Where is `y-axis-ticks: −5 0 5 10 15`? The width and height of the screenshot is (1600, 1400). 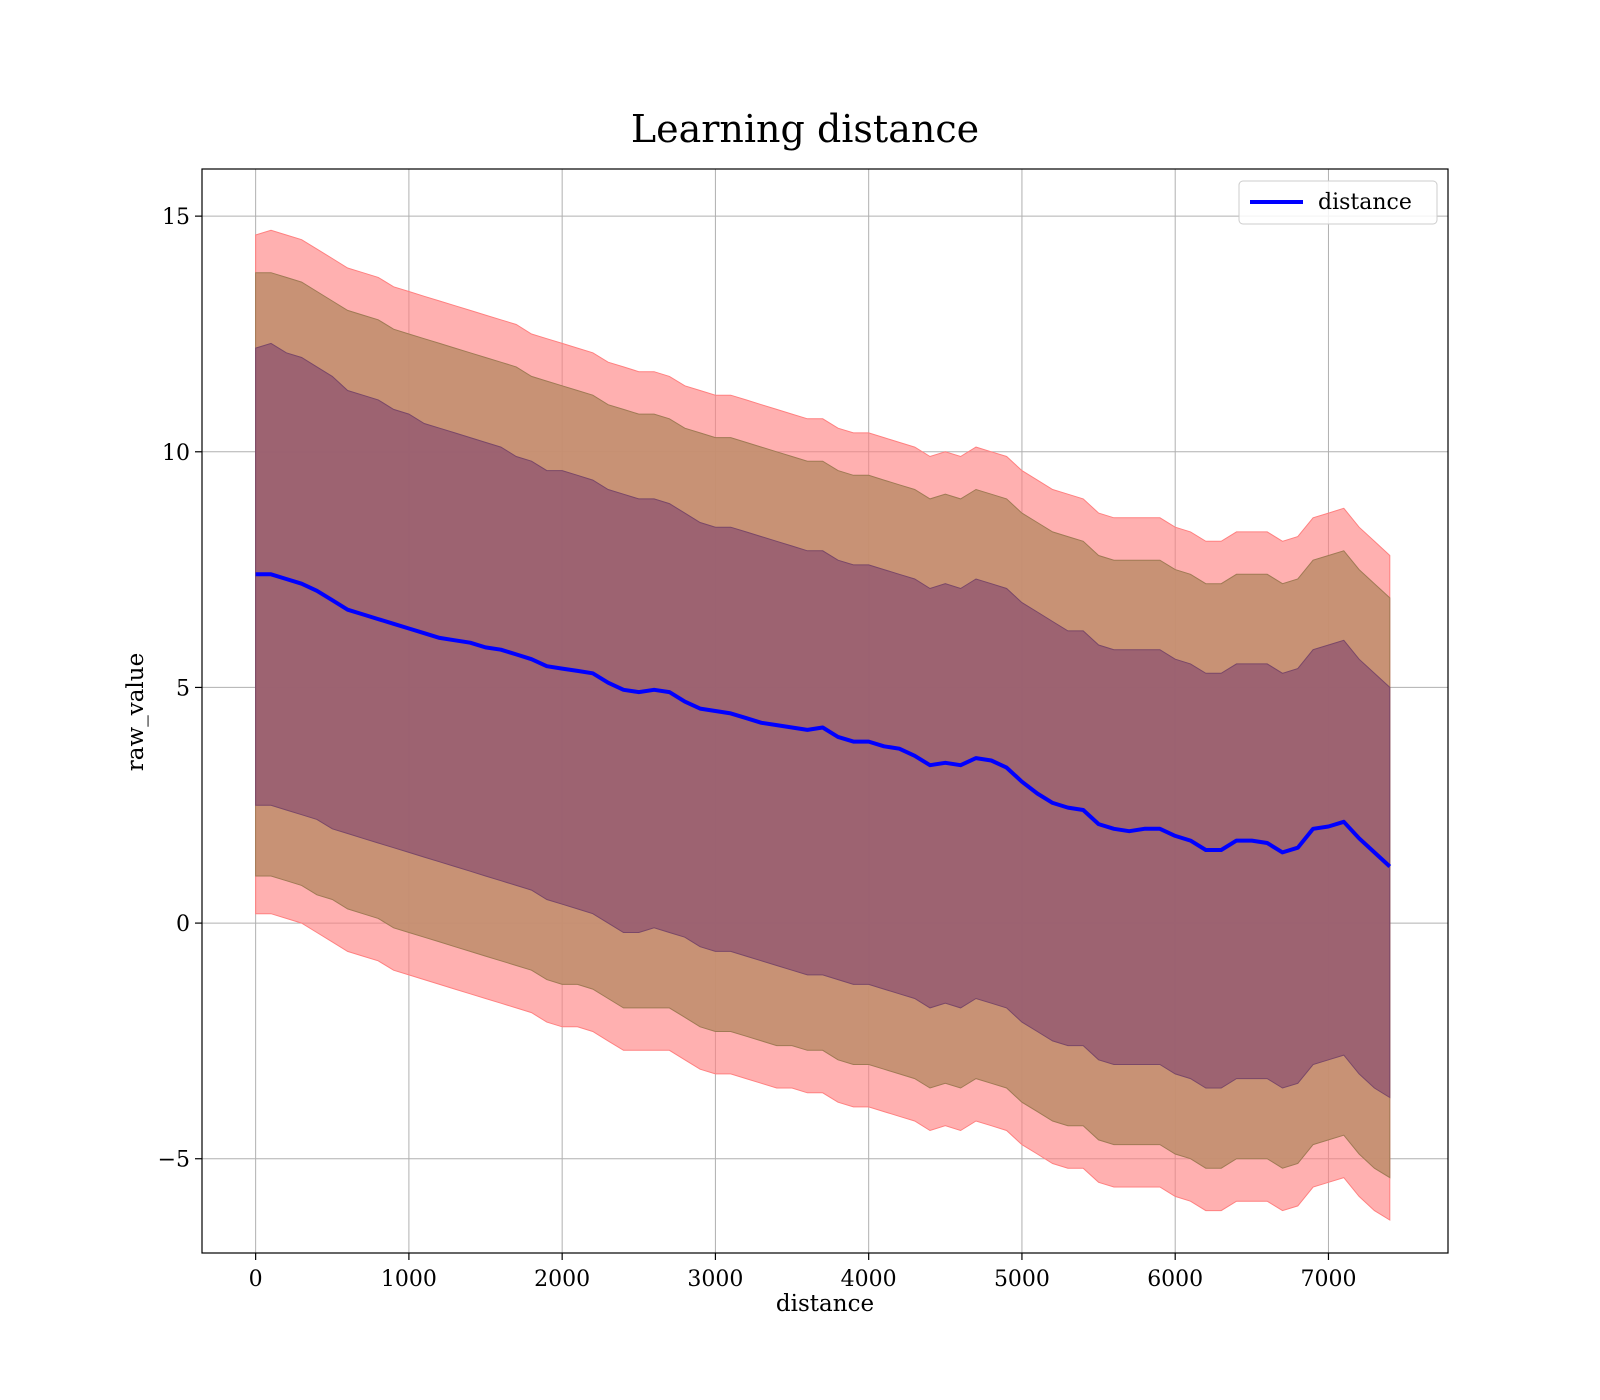 y-axis-ticks: −5 0 5 10 15 is located at coordinates (180, 689).